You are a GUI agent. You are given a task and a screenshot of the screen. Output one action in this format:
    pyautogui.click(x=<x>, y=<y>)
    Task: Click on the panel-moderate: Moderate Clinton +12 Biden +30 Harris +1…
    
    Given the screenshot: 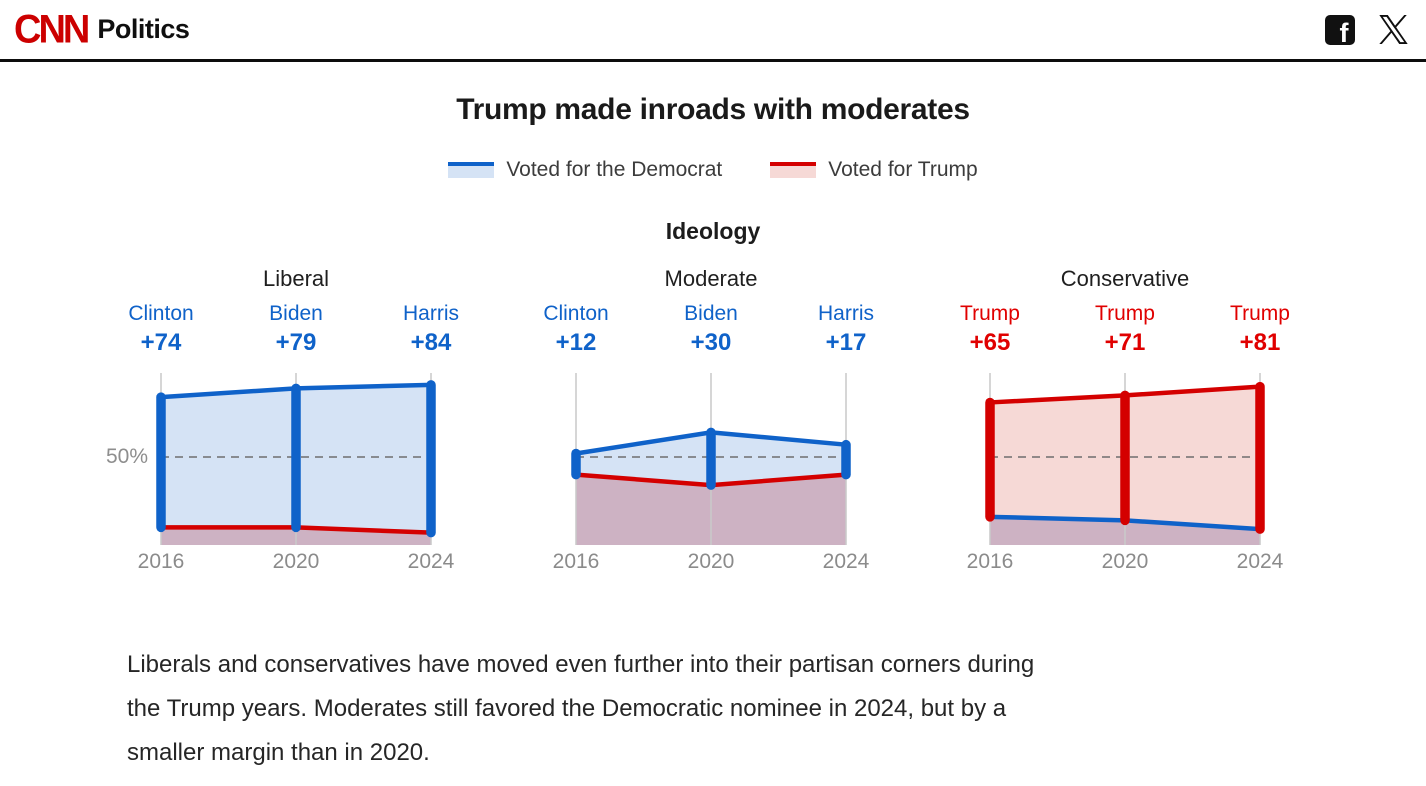 What is the action you would take?
    pyautogui.click(x=711, y=427)
    